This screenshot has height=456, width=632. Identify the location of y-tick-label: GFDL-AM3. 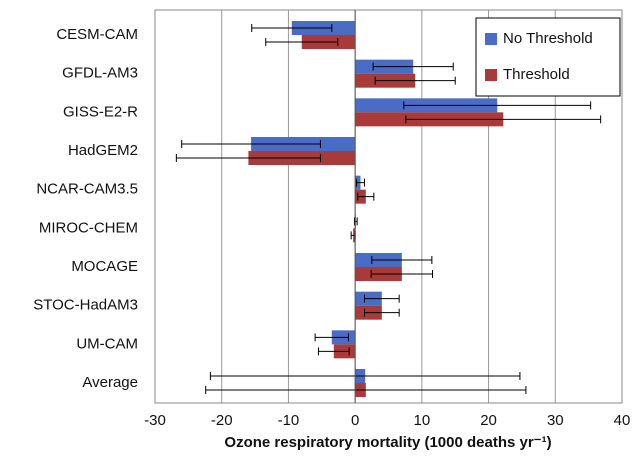
(100, 73).